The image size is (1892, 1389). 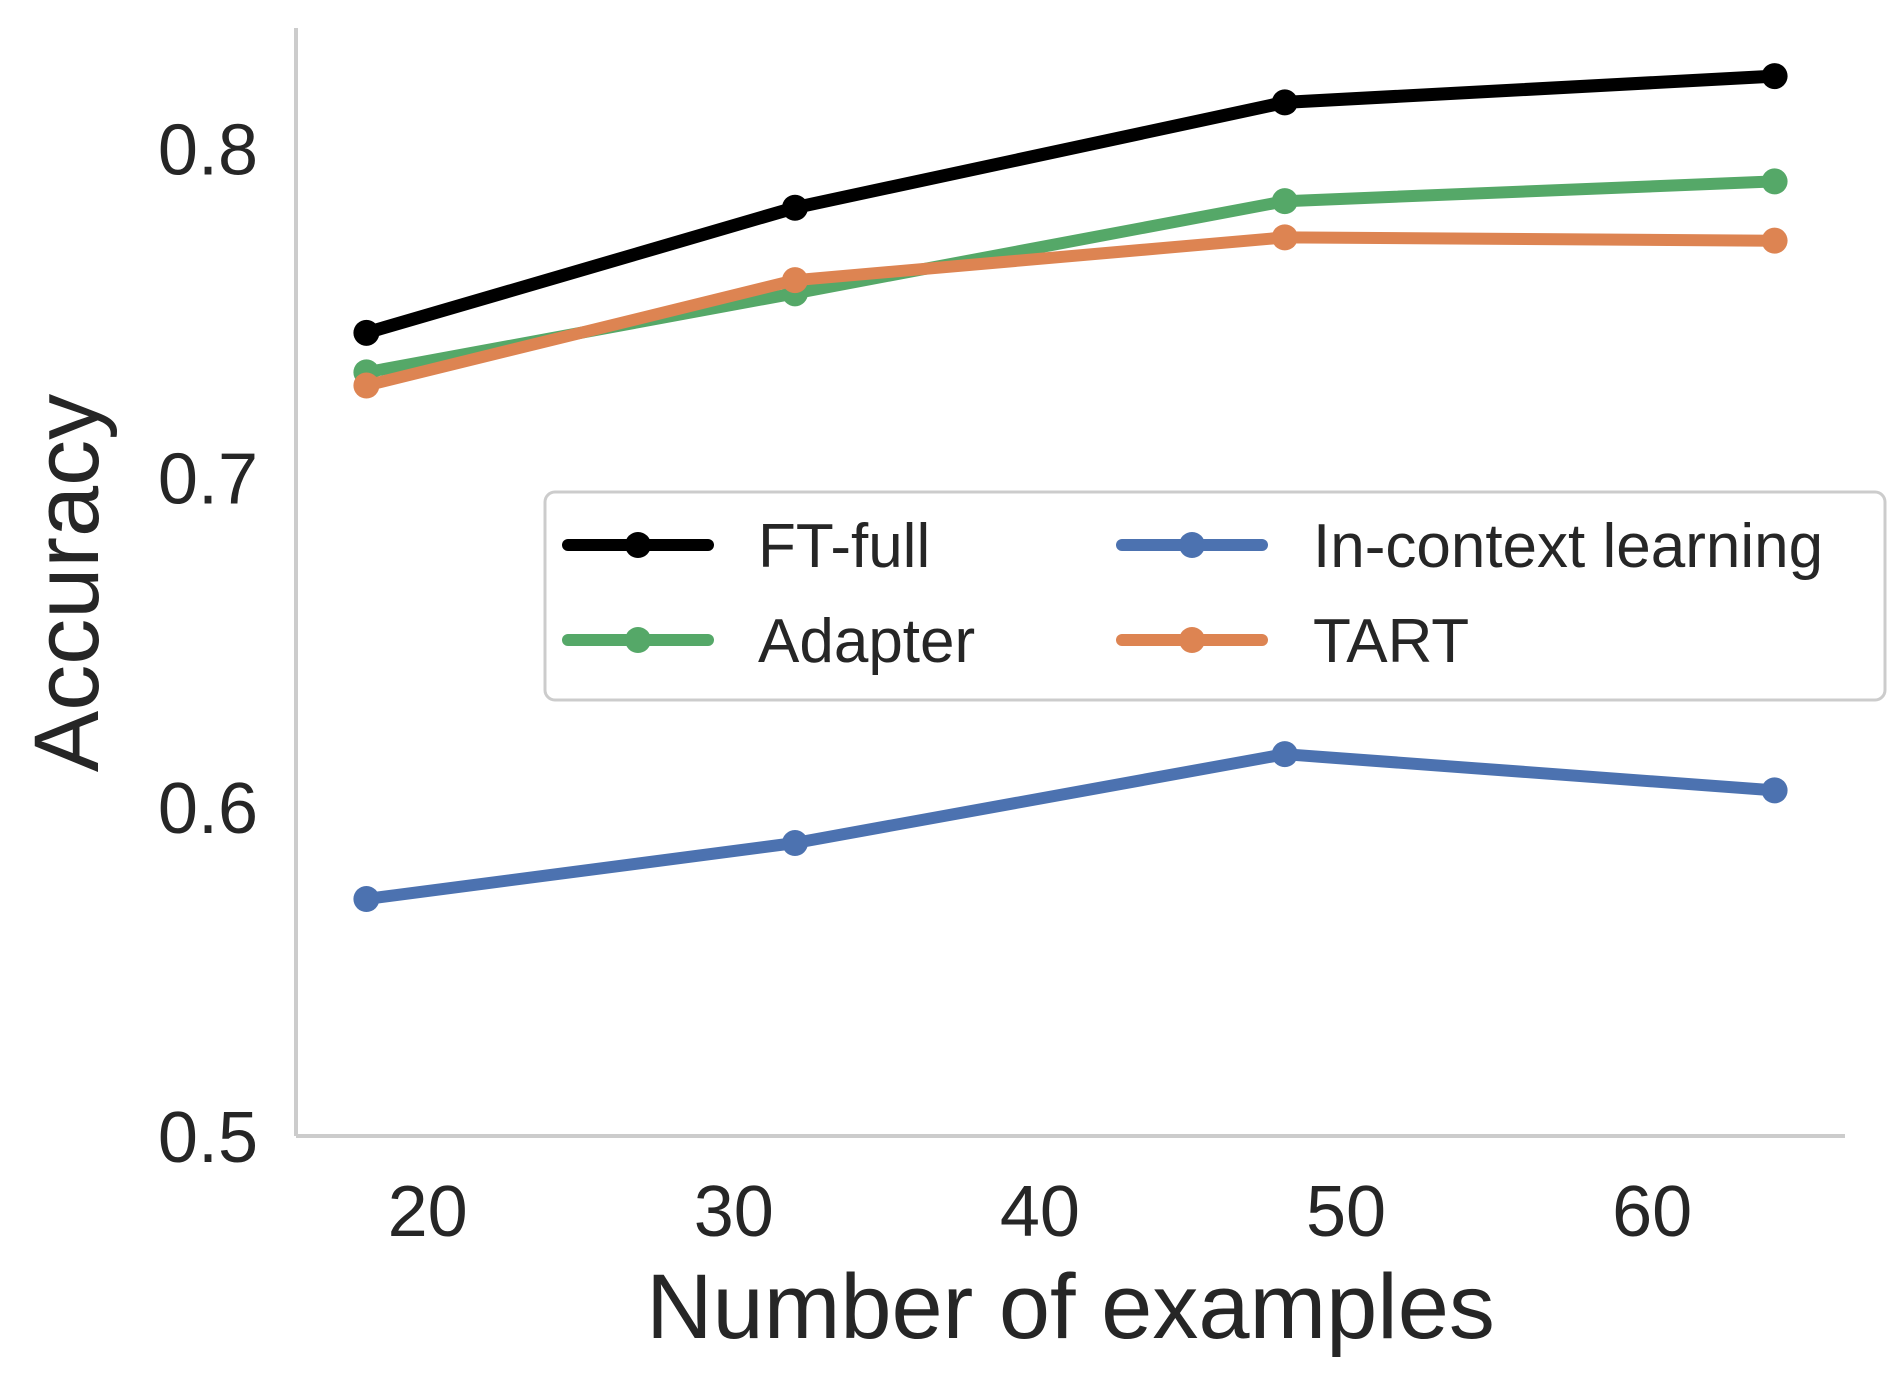 I want to click on y-tick-label: 0.6, so click(x=208, y=809).